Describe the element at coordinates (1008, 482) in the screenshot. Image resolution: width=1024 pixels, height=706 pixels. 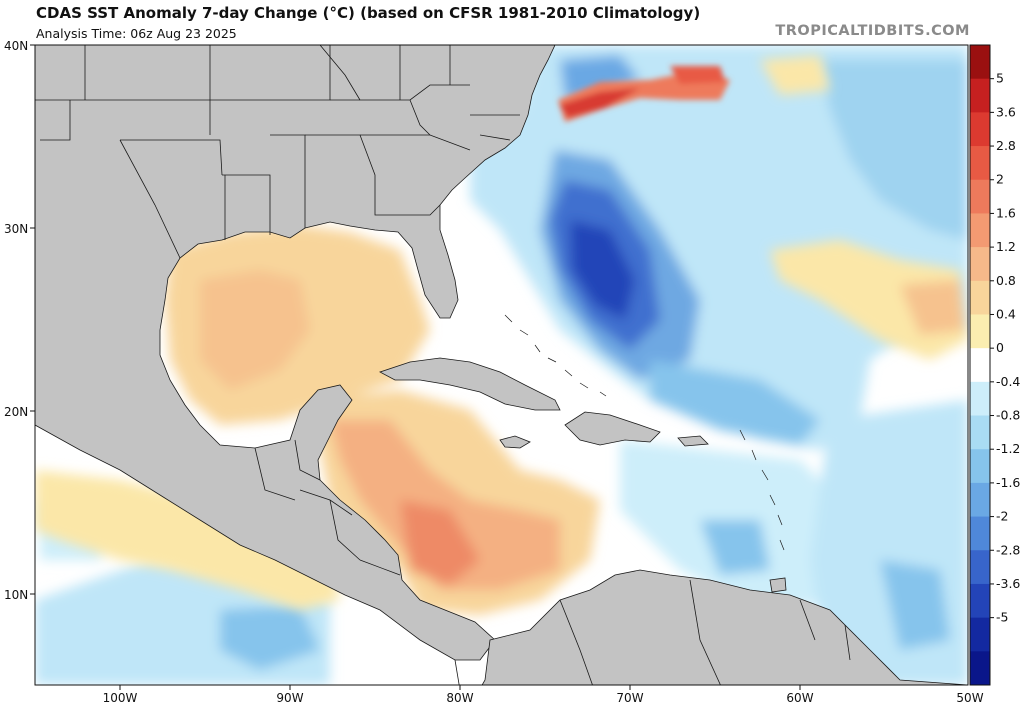
I see `colorbar-label: -1.6` at that location.